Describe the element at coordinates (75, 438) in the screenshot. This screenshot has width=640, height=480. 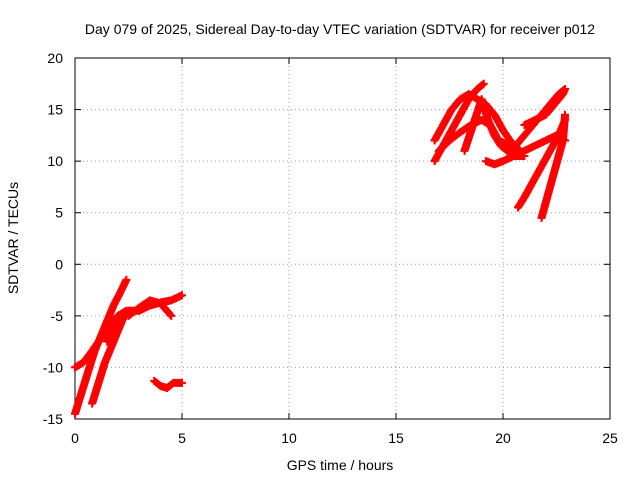
I see `x-tick-label: 0` at that location.